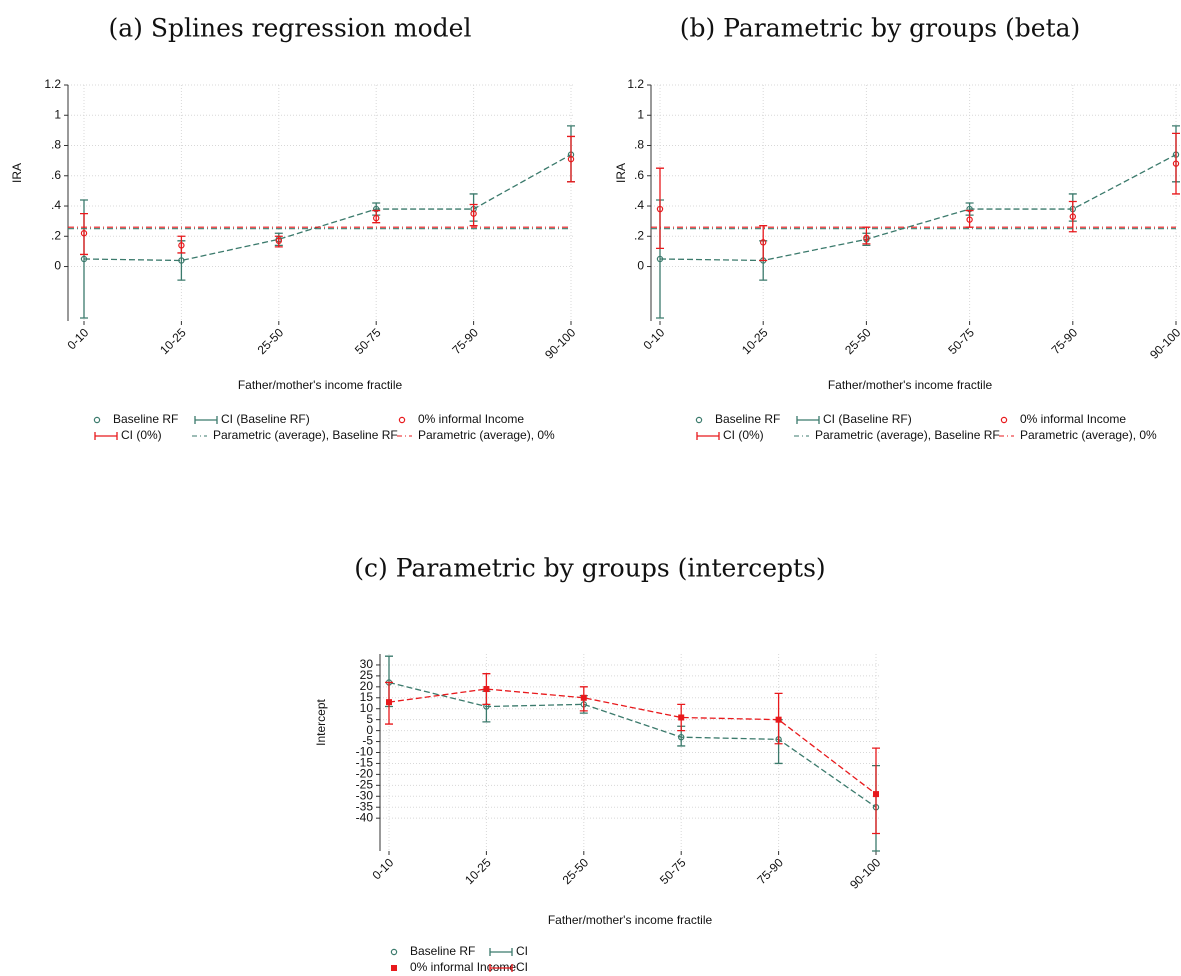 This screenshot has height=976, width=1181. What do you see at coordinates (367, 741) in the screenshot?
I see `y-tick-label: -5` at bounding box center [367, 741].